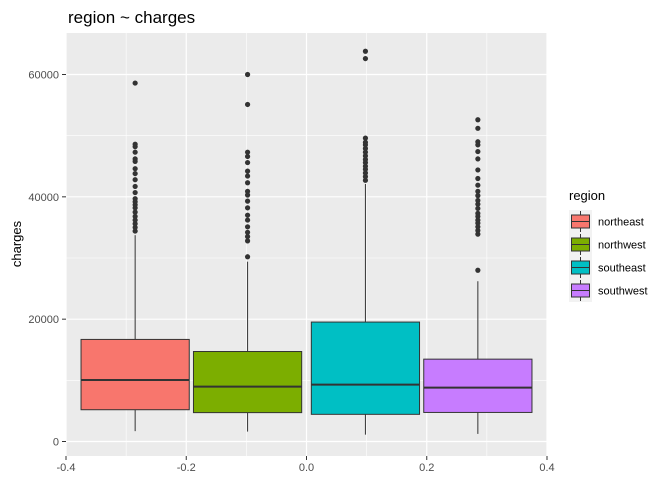 This screenshot has width=672, height=480. I want to click on box-northeast, so click(135, 256).